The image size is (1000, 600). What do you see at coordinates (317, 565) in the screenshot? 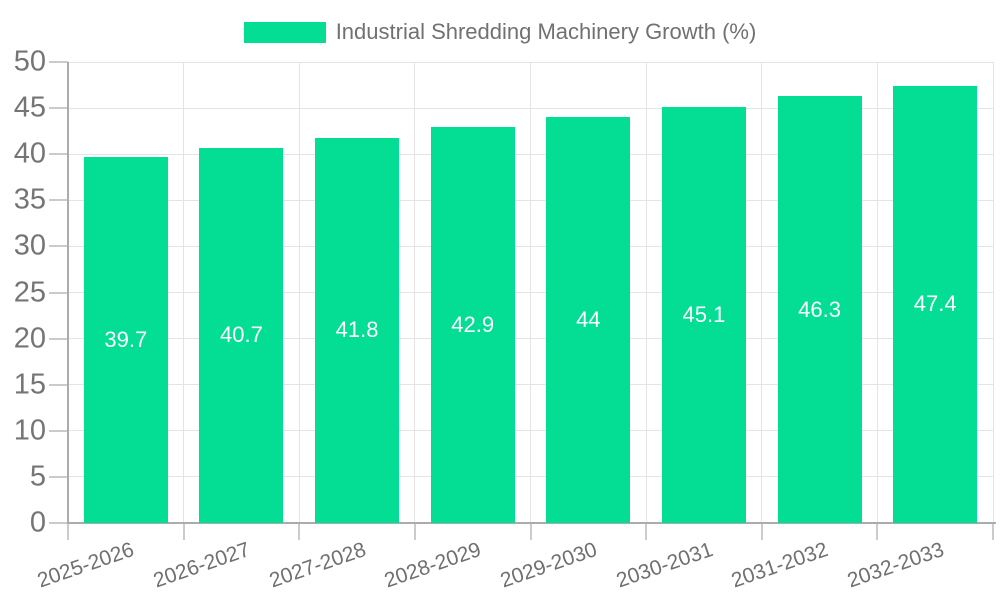
I see `x-axis-tick-label: 2027-2028` at bounding box center [317, 565].